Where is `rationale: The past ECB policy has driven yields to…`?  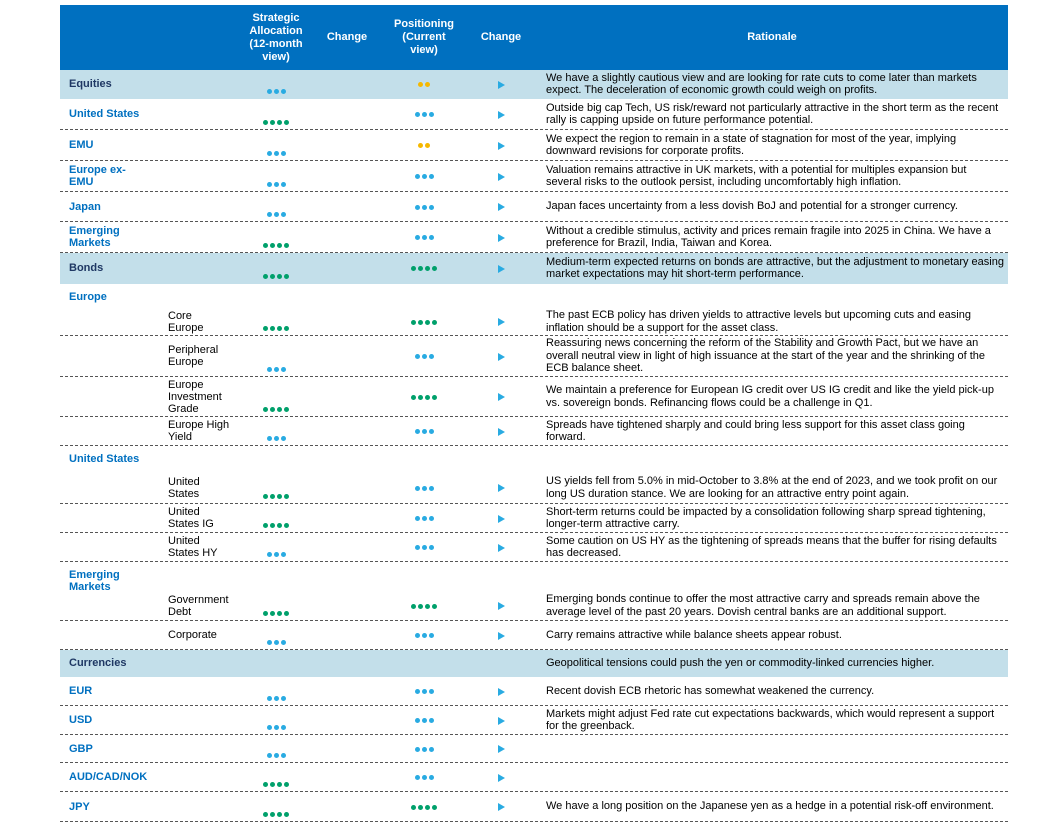 rationale: The past ECB policy has driven yields to… is located at coordinates (758, 321).